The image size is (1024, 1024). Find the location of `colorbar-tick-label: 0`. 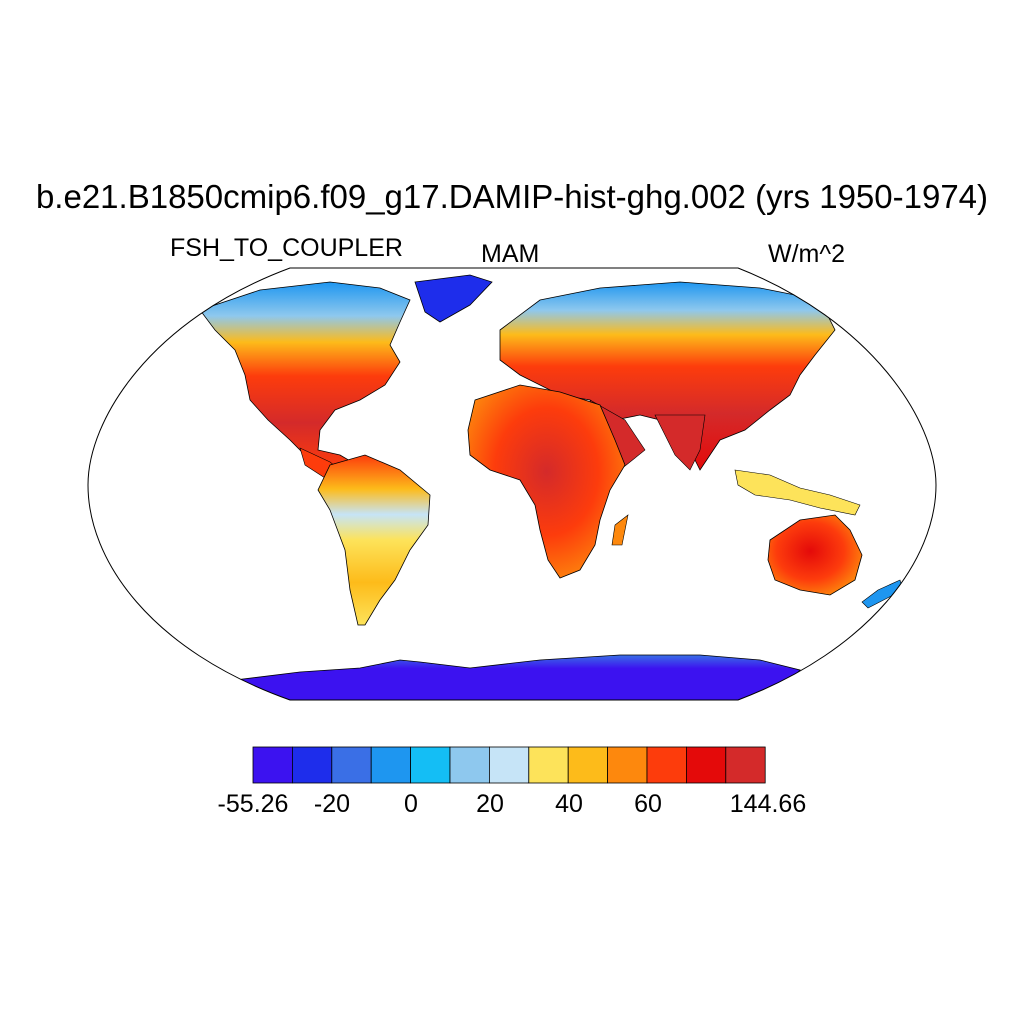

colorbar-tick-label: 0 is located at coordinates (411, 804).